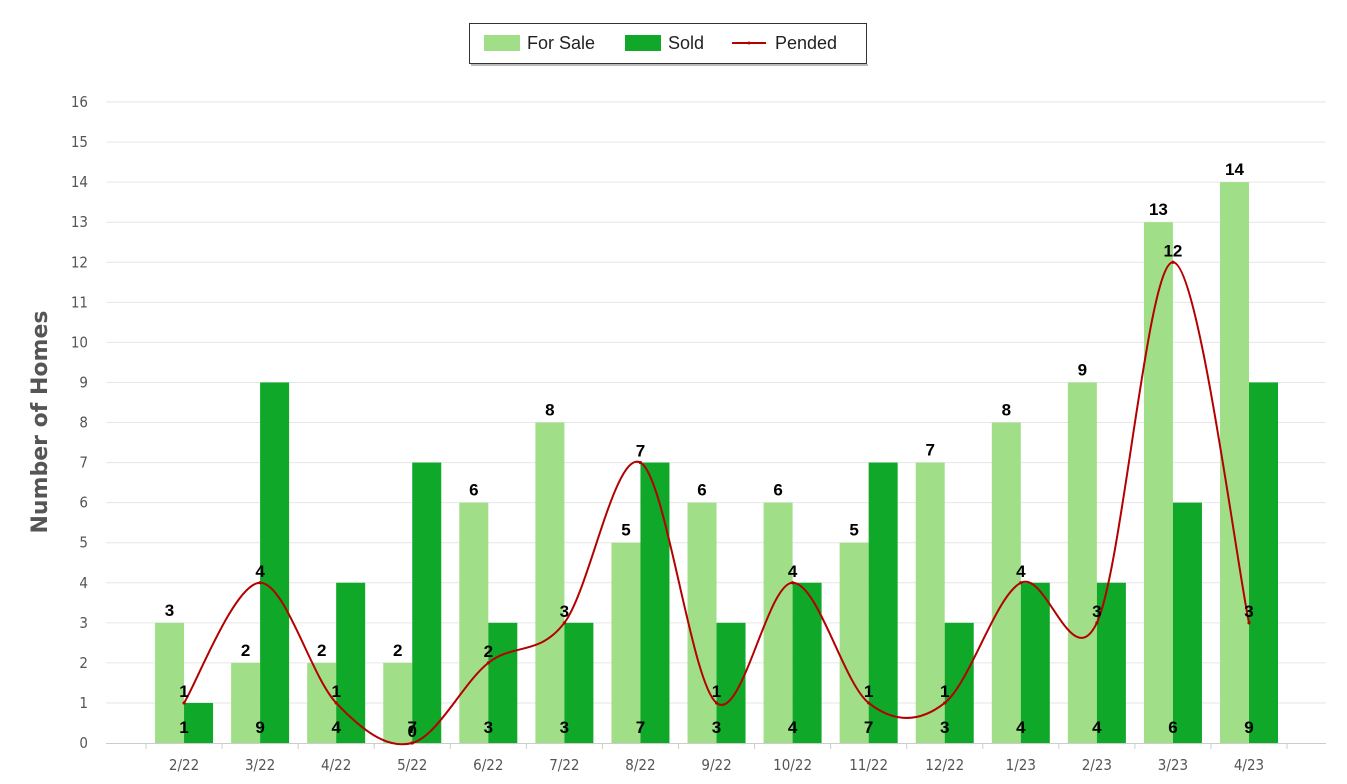 This screenshot has width=1347, height=784. I want to click on legend: For Sale Sold Pended, so click(668, 44).